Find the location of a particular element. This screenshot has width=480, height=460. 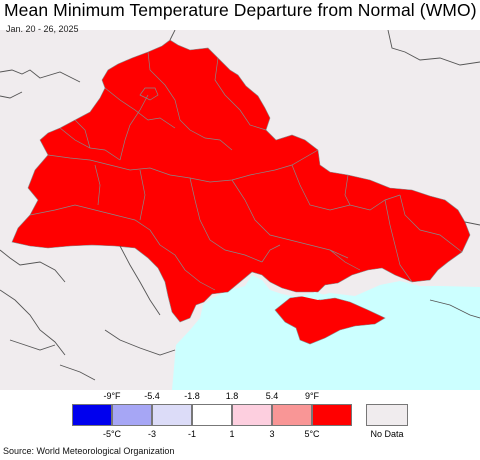

sivash-lagoon is located at coordinates (314, 296).